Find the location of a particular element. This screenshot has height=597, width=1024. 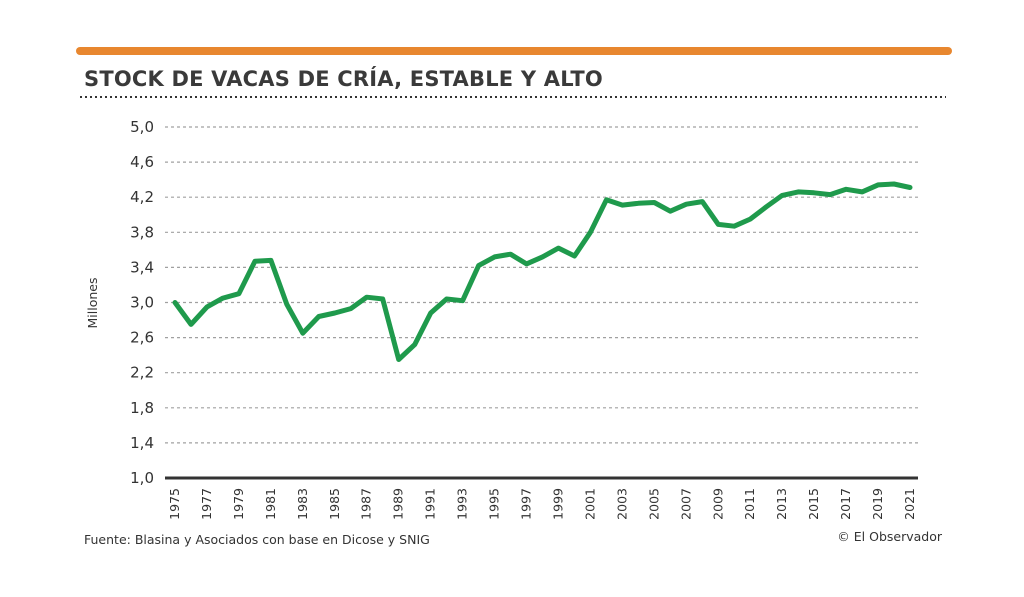

x-tick-label: 2019 is located at coordinates (877, 504).